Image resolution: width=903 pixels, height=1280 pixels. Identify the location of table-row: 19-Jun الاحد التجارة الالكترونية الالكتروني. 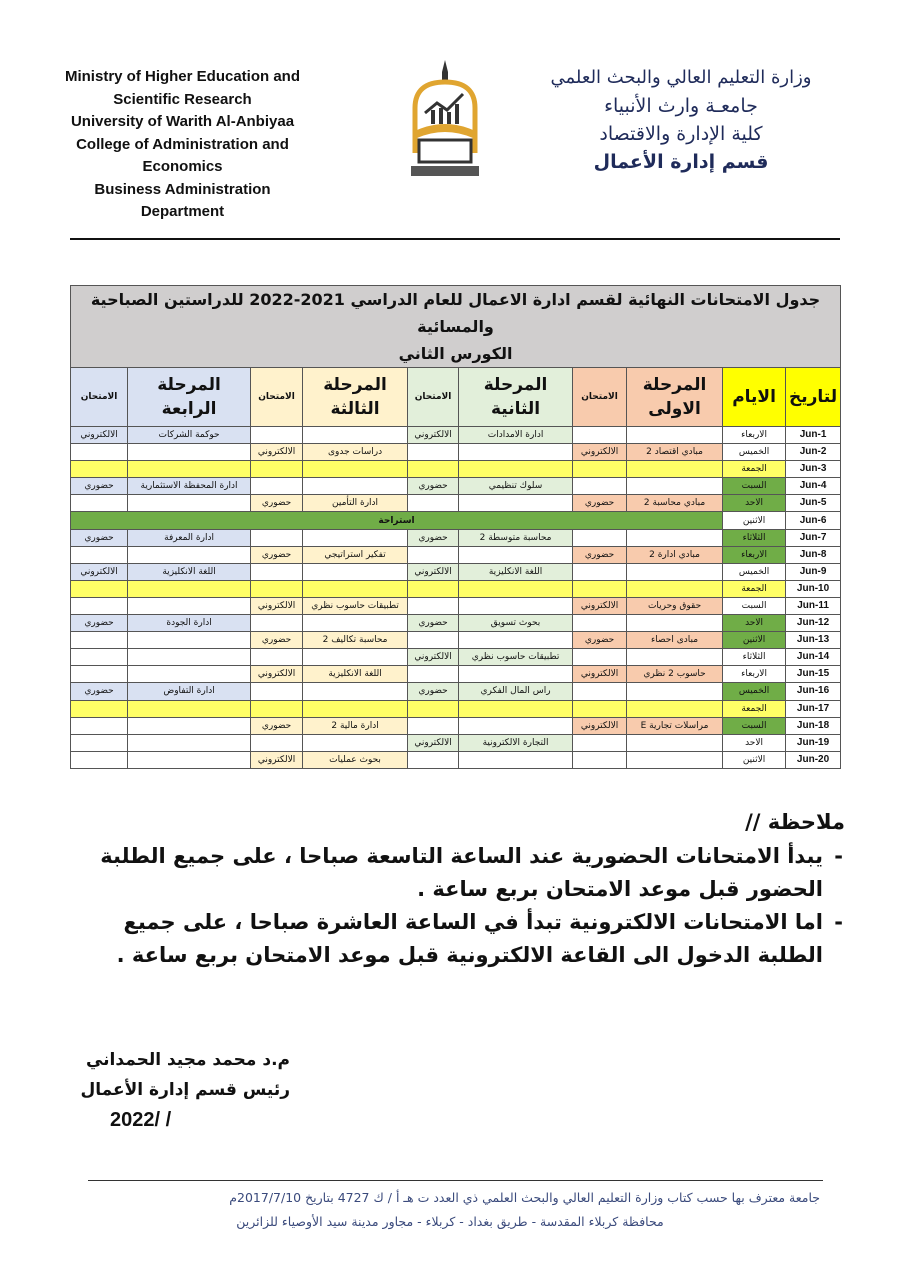
(455, 742).